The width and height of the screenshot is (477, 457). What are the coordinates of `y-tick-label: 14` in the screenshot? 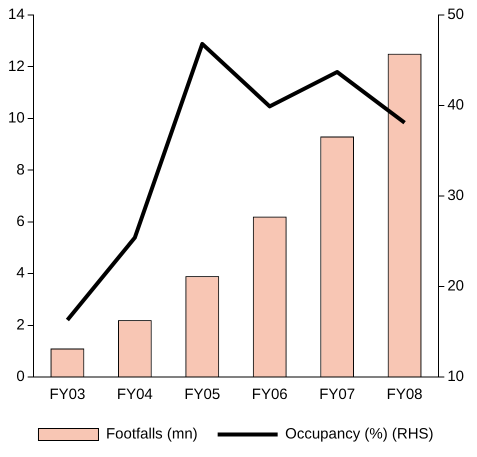 It's located at (16, 15).